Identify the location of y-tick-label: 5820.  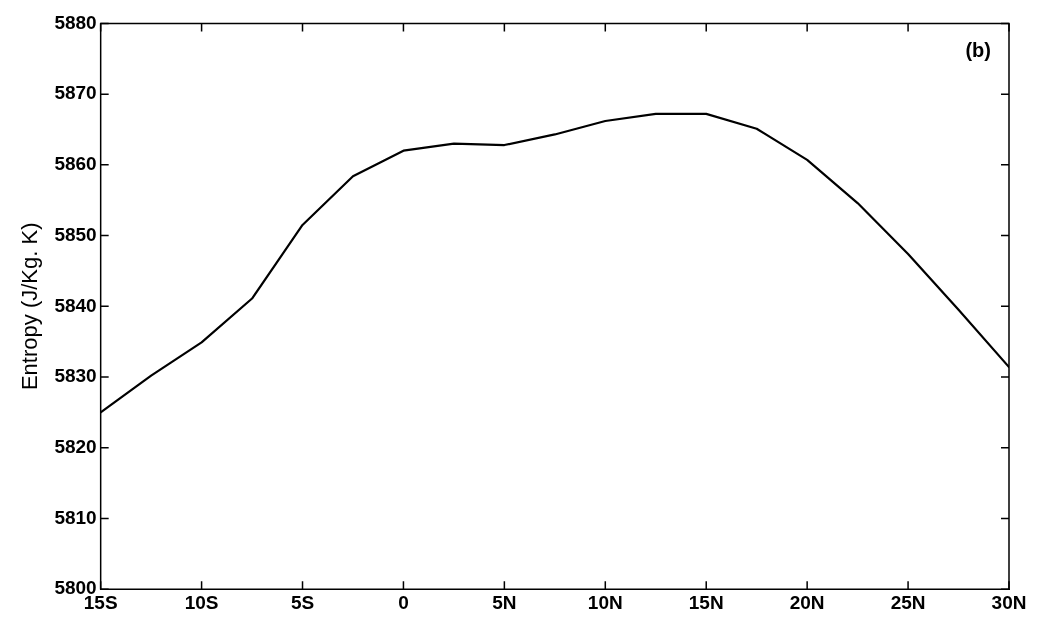
(75, 446).